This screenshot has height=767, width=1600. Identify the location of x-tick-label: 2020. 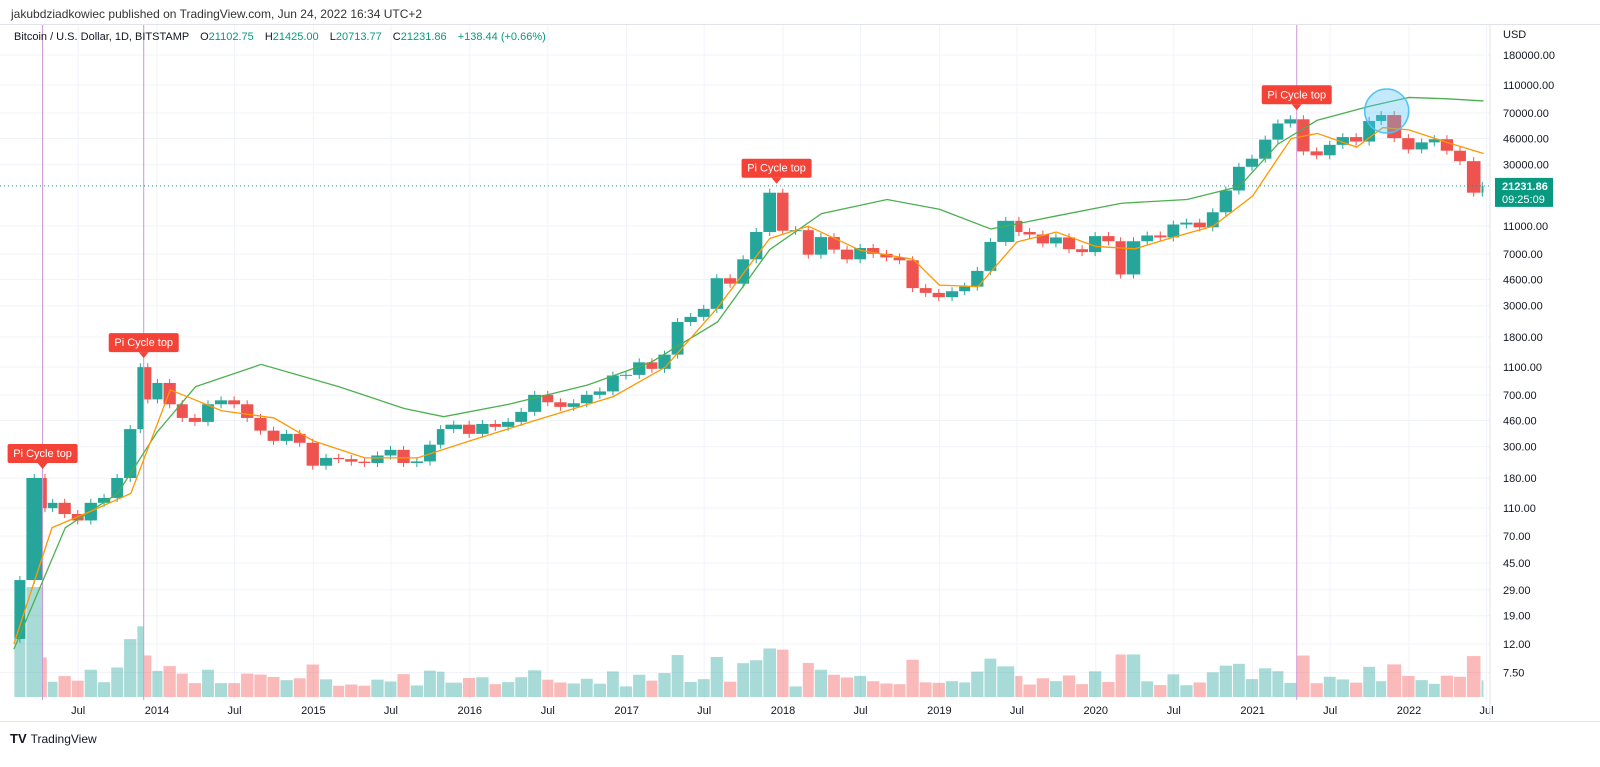
(1096, 711).